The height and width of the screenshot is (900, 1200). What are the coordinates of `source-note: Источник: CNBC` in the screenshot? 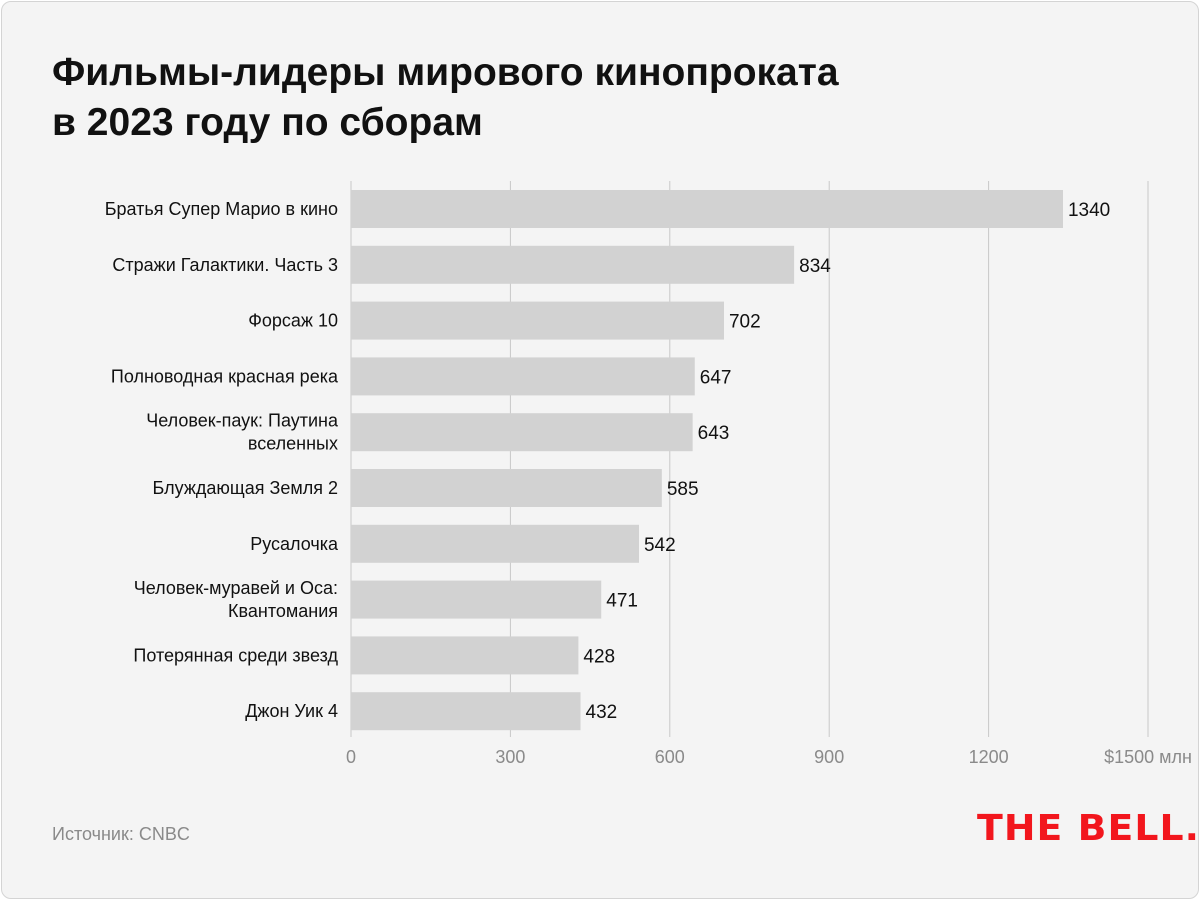 It's located at (121, 834).